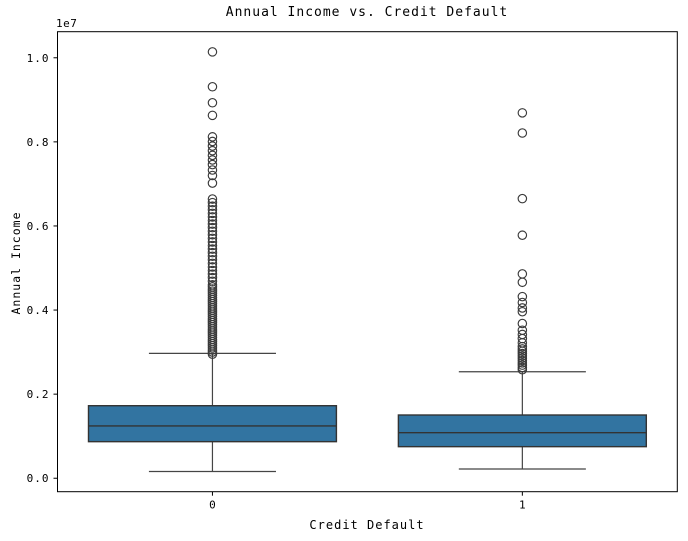  I want to click on y-tick-label: 0.2, so click(38, 394).